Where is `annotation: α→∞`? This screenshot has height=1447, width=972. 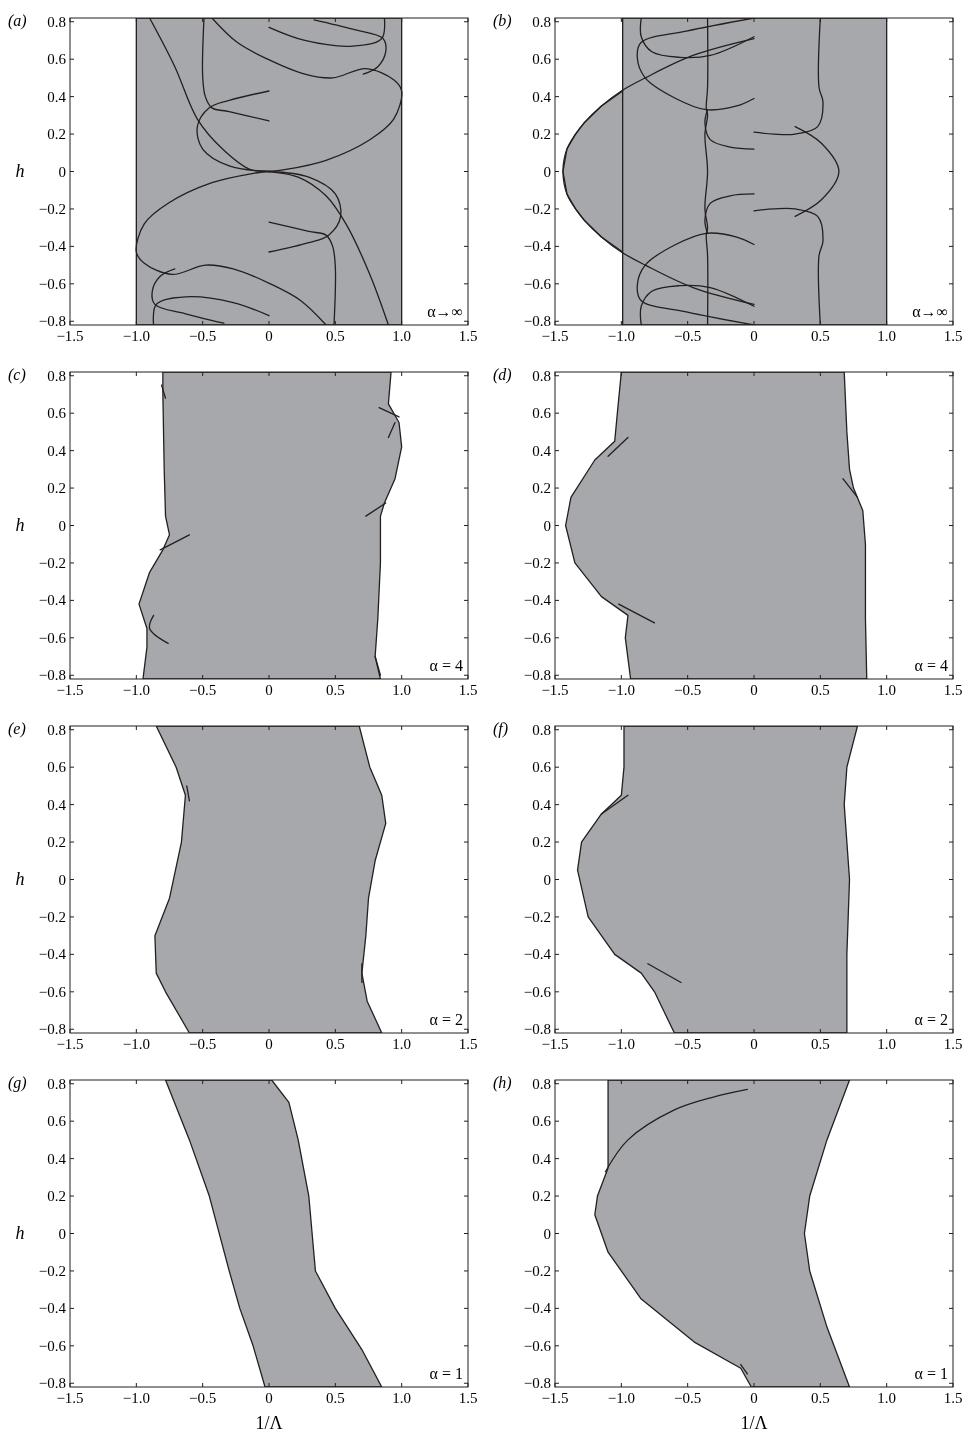
annotation: α→∞ is located at coordinates (445, 311).